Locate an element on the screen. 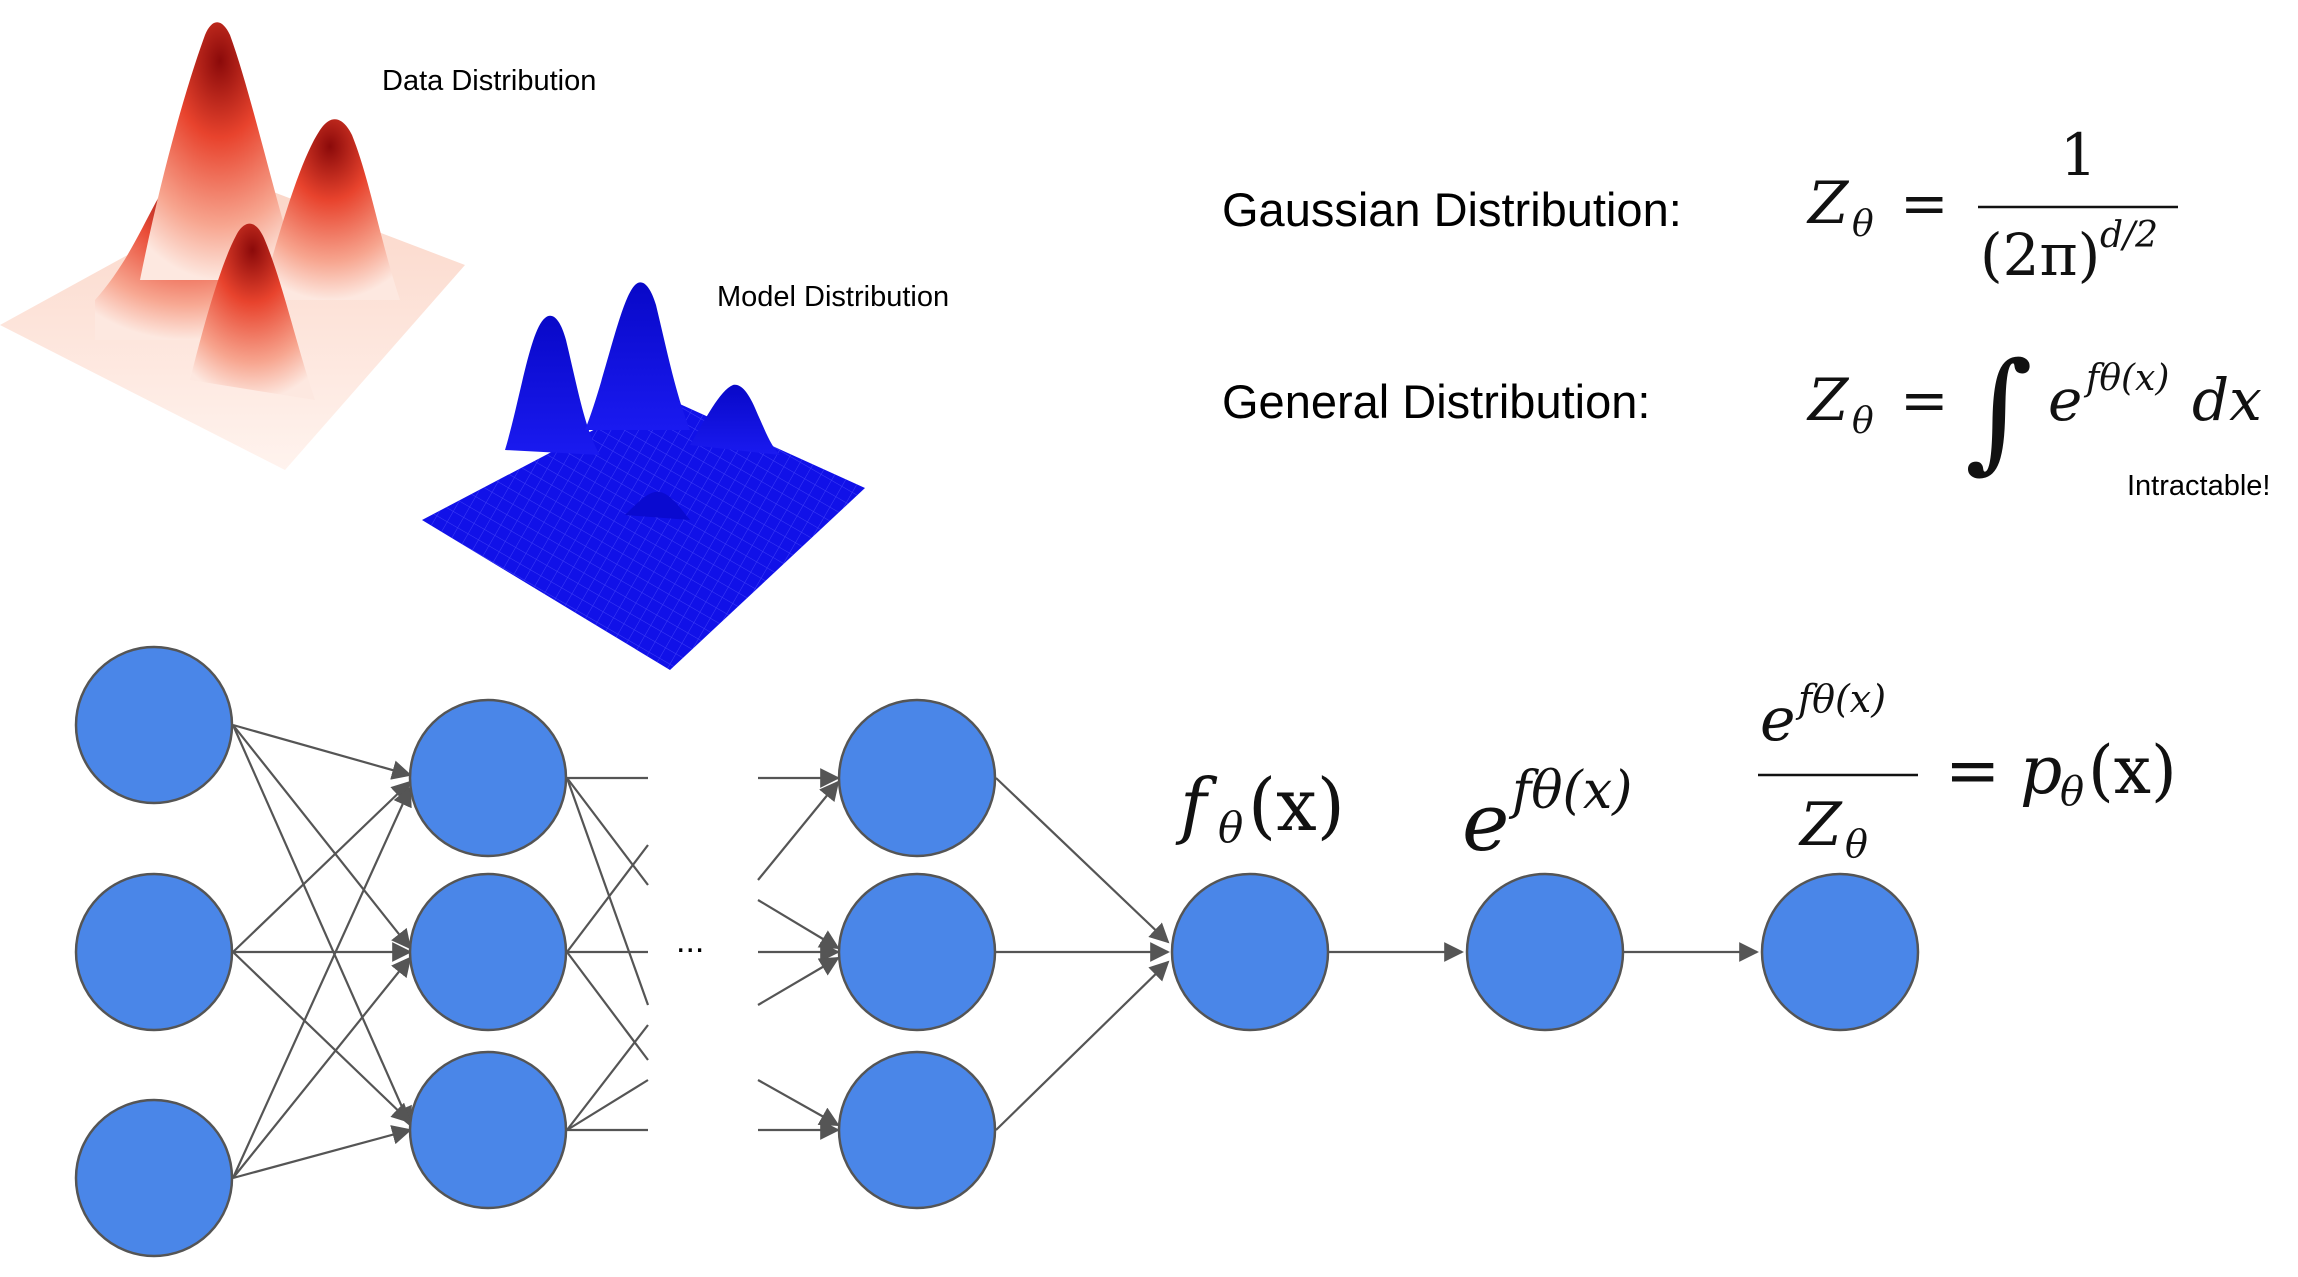  p-theta-node is located at coordinates (1840, 952).